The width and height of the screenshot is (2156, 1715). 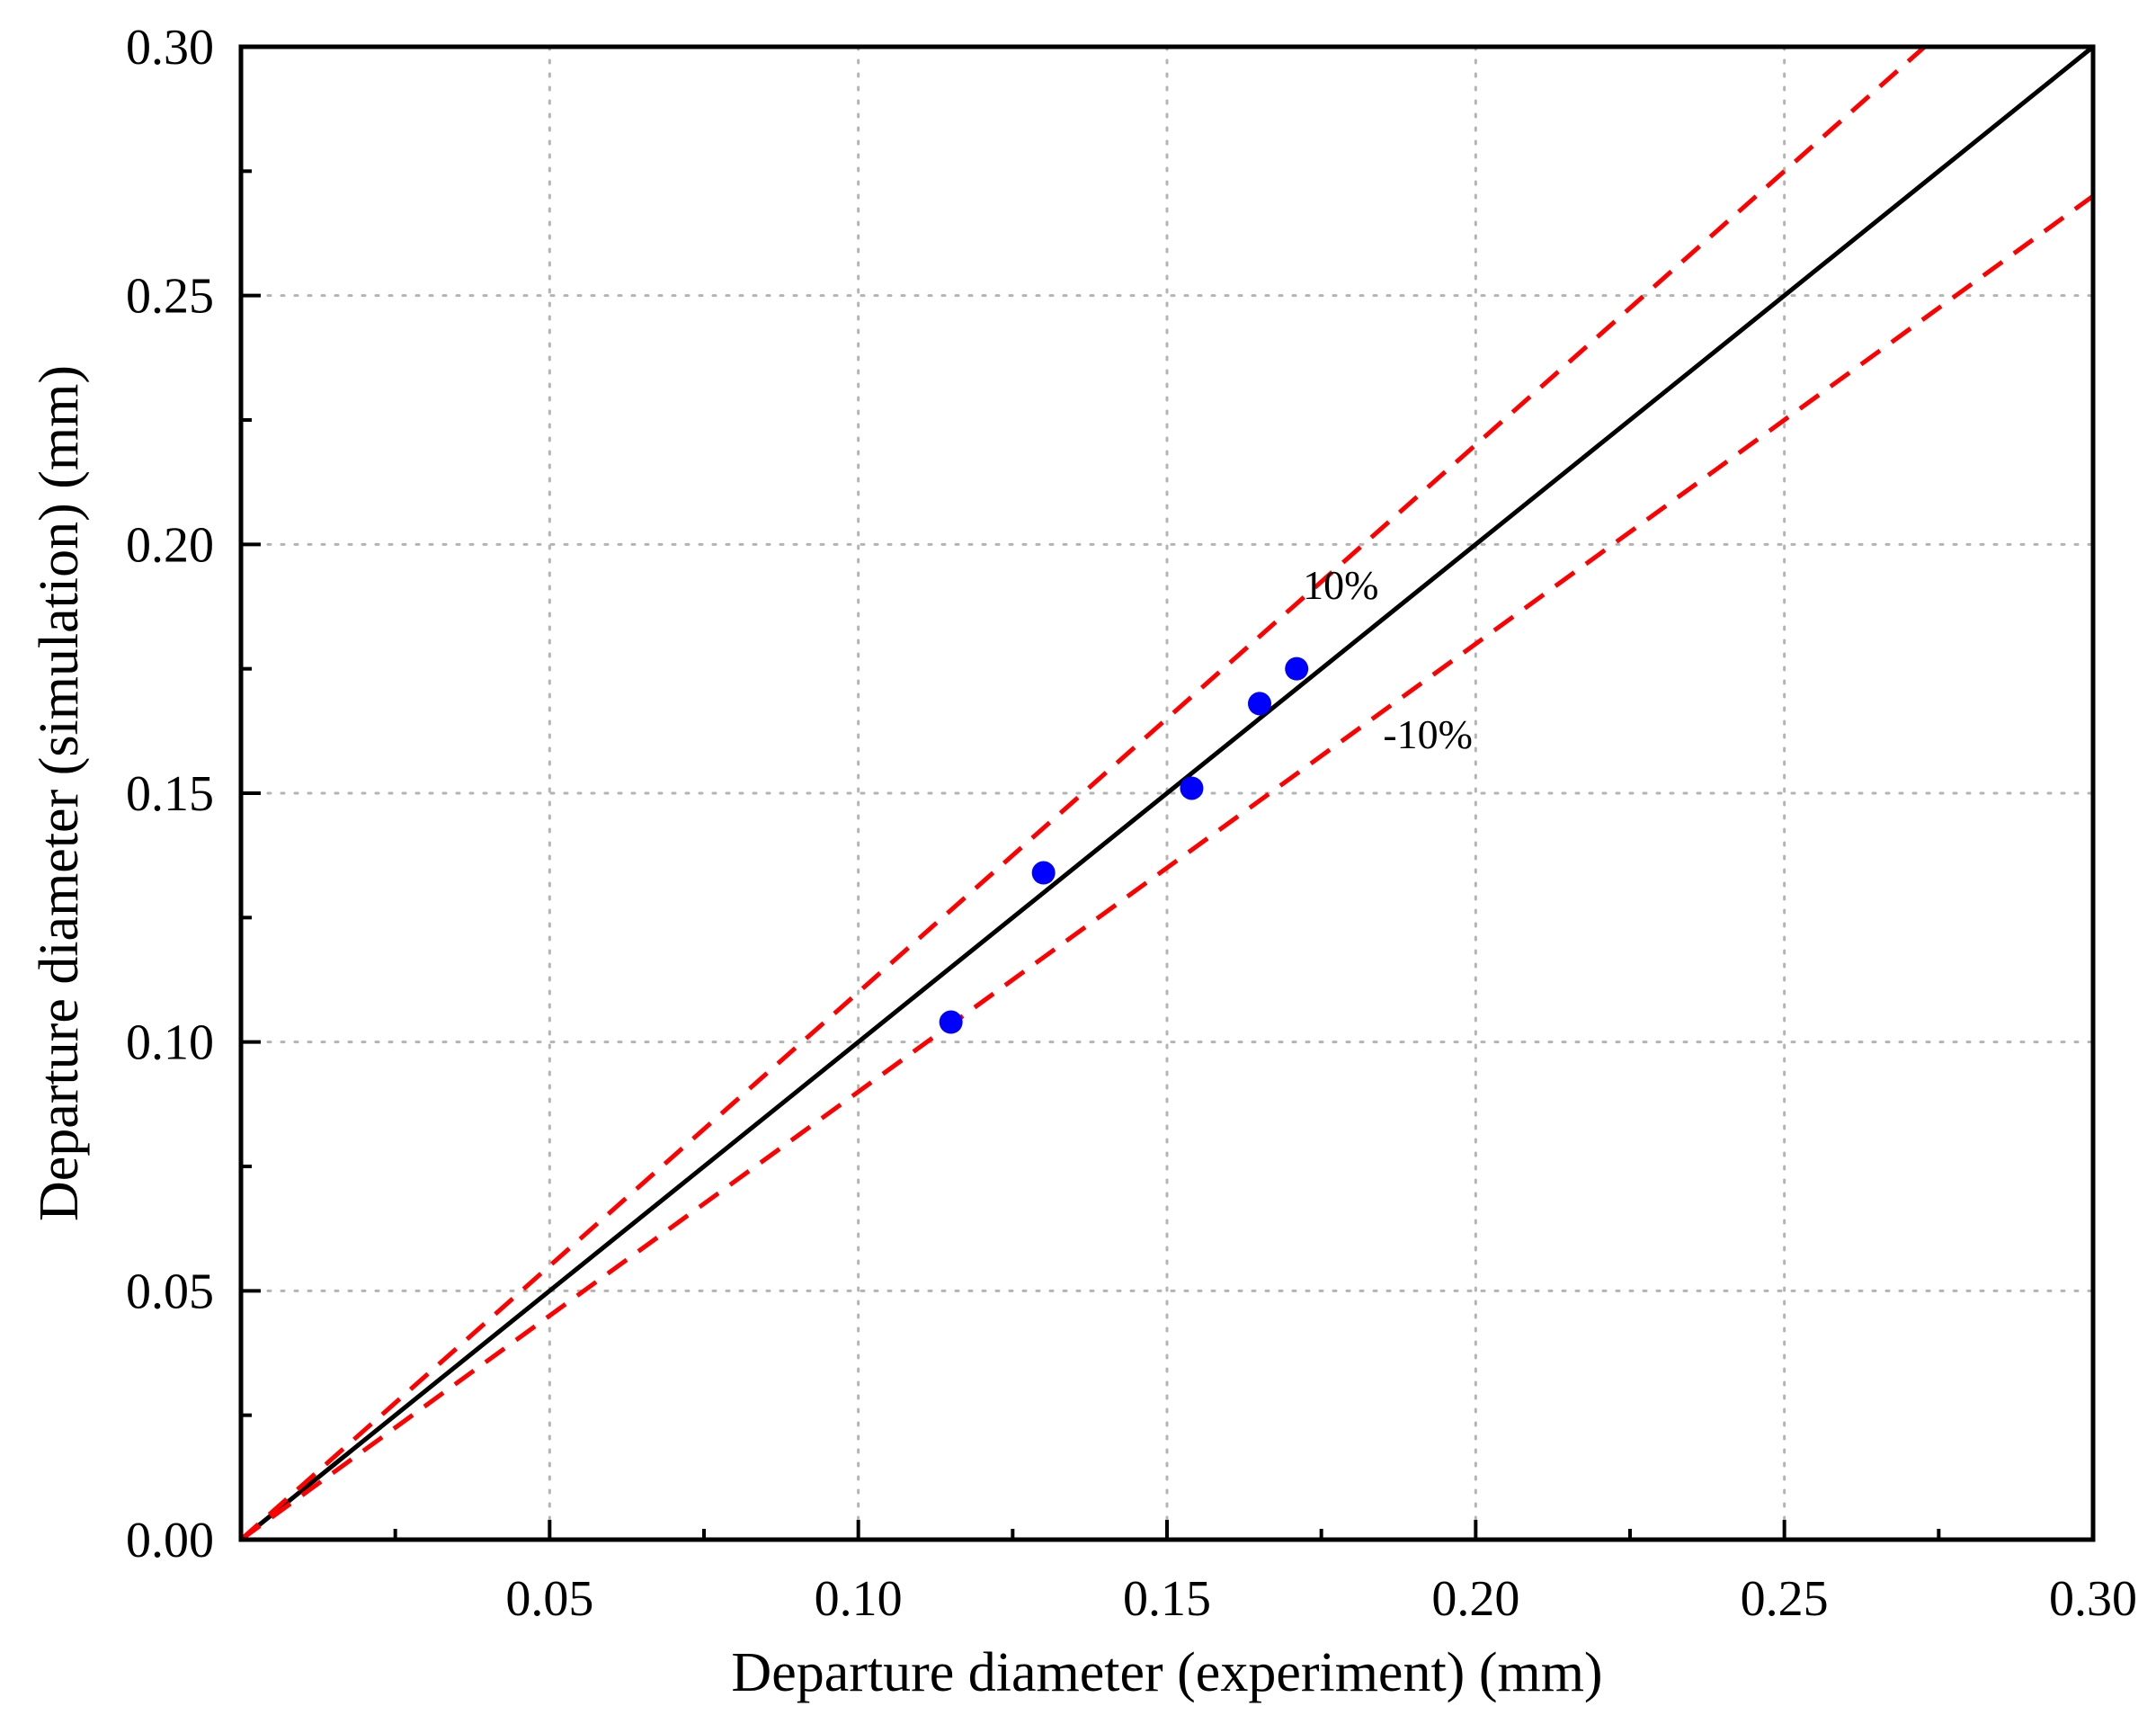 I want to click on x-tick-labels: 0.05 0.10 0.15 0.20 0.25 0.30, so click(x=1321, y=1599).